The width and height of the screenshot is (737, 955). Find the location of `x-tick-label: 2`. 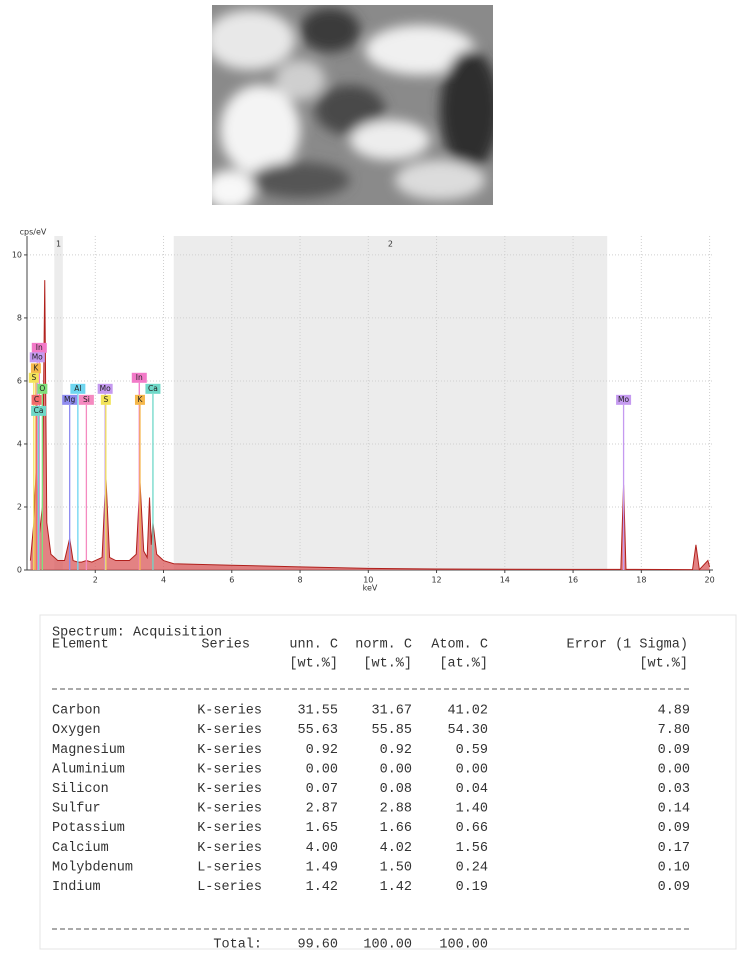

x-tick-label: 2 is located at coordinates (95, 580).